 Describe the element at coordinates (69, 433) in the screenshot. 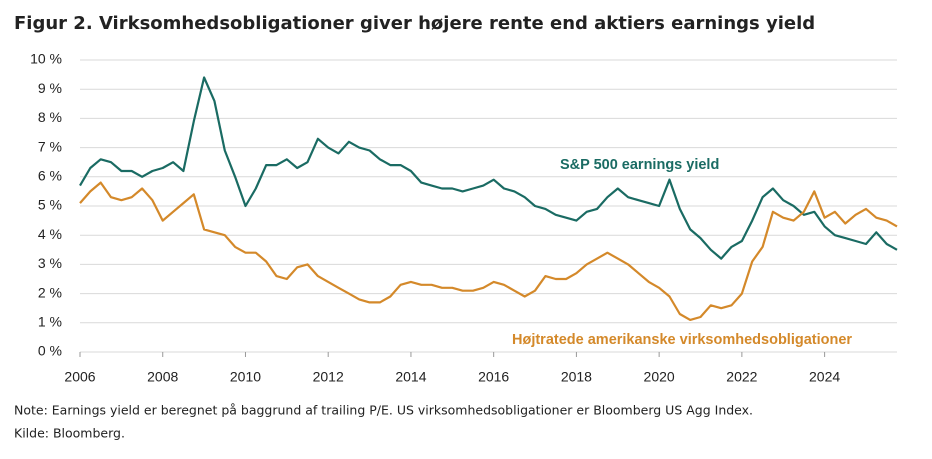

I see `source: Kilde: Bloomberg.` at that location.